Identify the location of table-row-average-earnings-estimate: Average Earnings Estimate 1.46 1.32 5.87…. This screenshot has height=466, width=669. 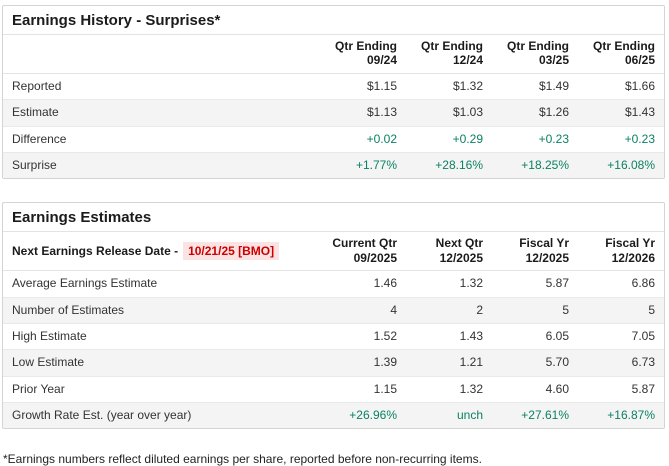
(333, 284).